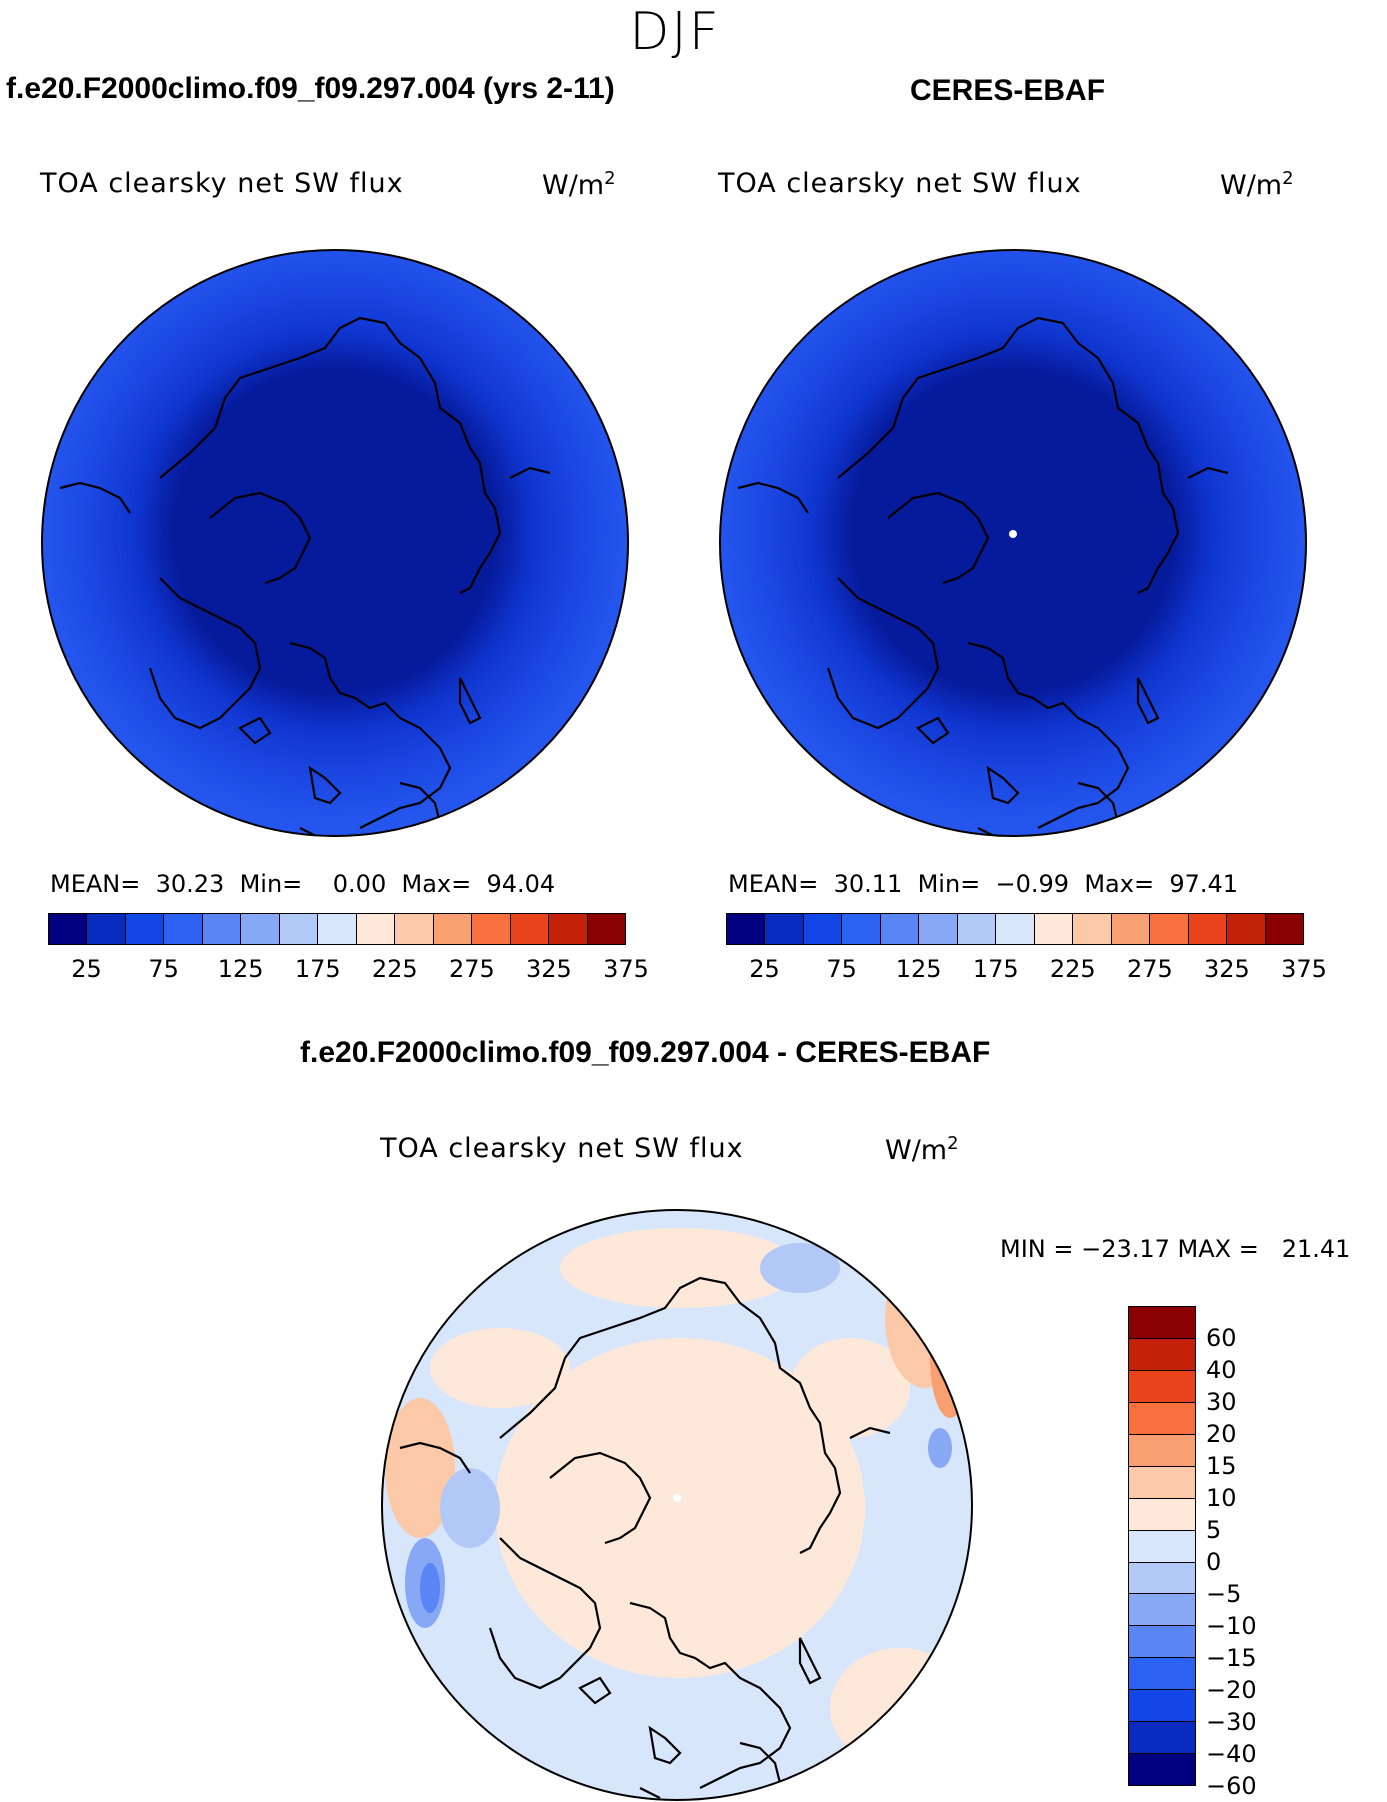 This screenshot has width=1387, height=1802. What do you see at coordinates (163, 969) in the screenshot?
I see `model-colorbar-tick-label: 75` at bounding box center [163, 969].